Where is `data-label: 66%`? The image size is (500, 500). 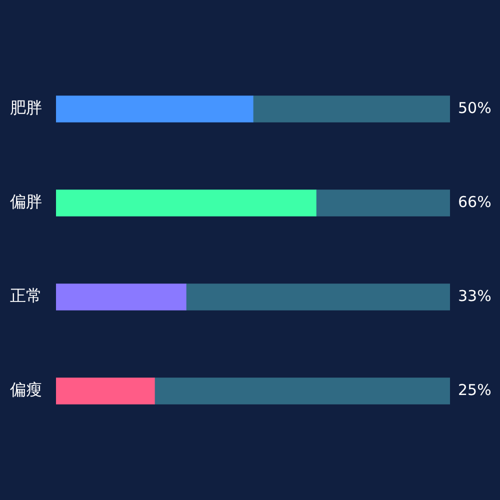 data-label: 66% is located at coordinates (475, 201).